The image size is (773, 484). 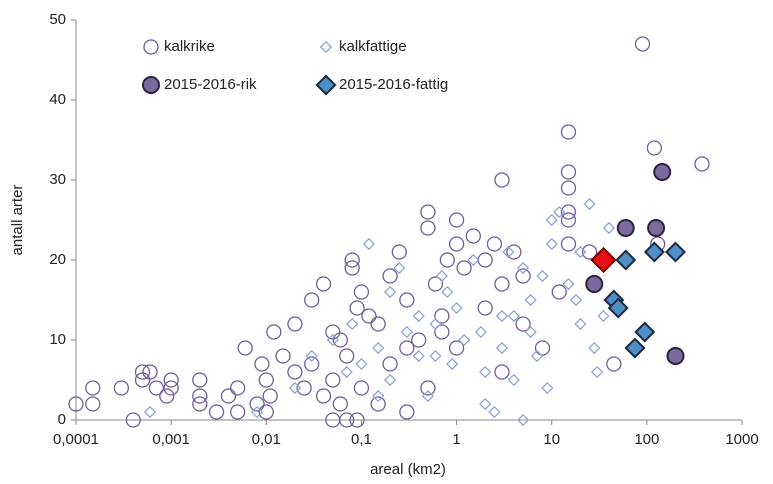 I want to click on y-tick-label: 30, so click(x=57, y=179).